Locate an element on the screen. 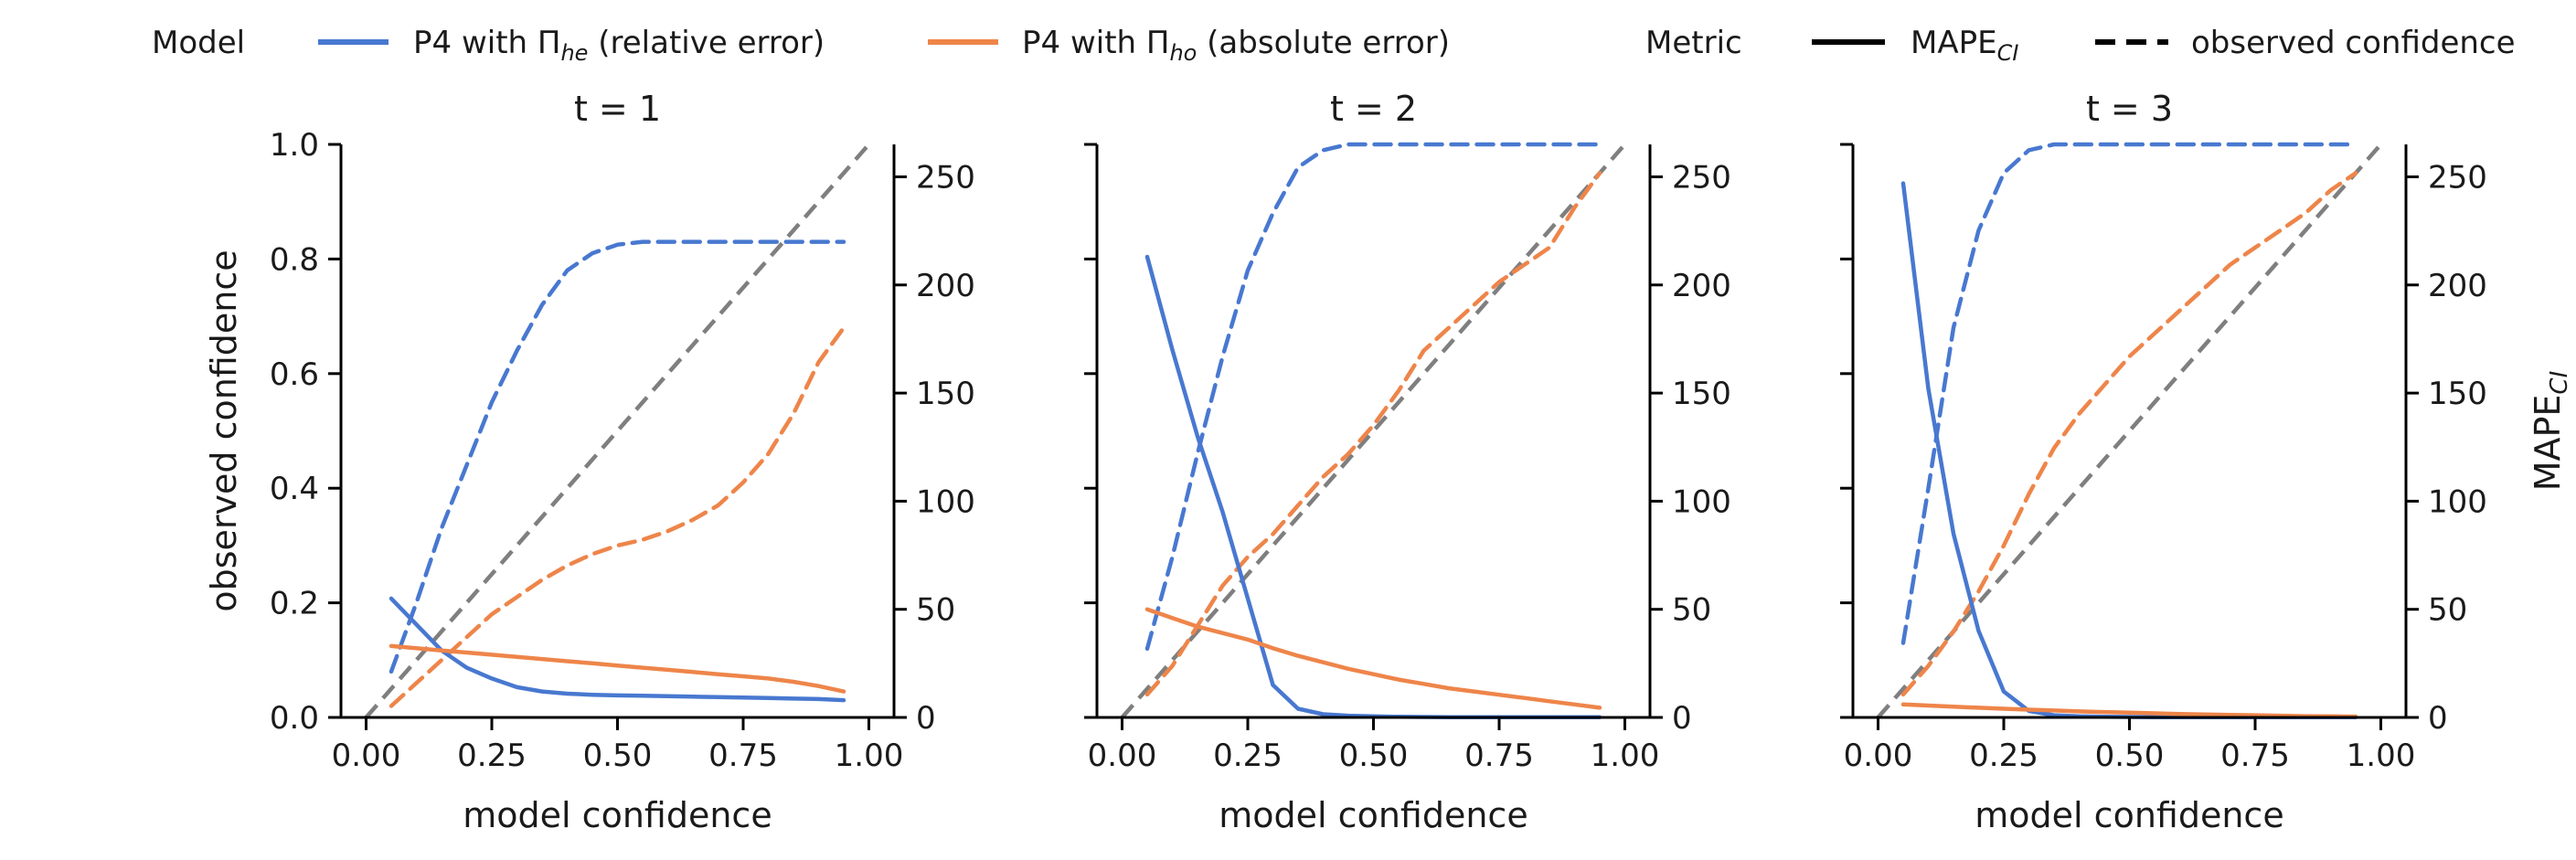 The height and width of the screenshot is (860, 2576). y-tick-label-left: 0.4 is located at coordinates (294, 489).